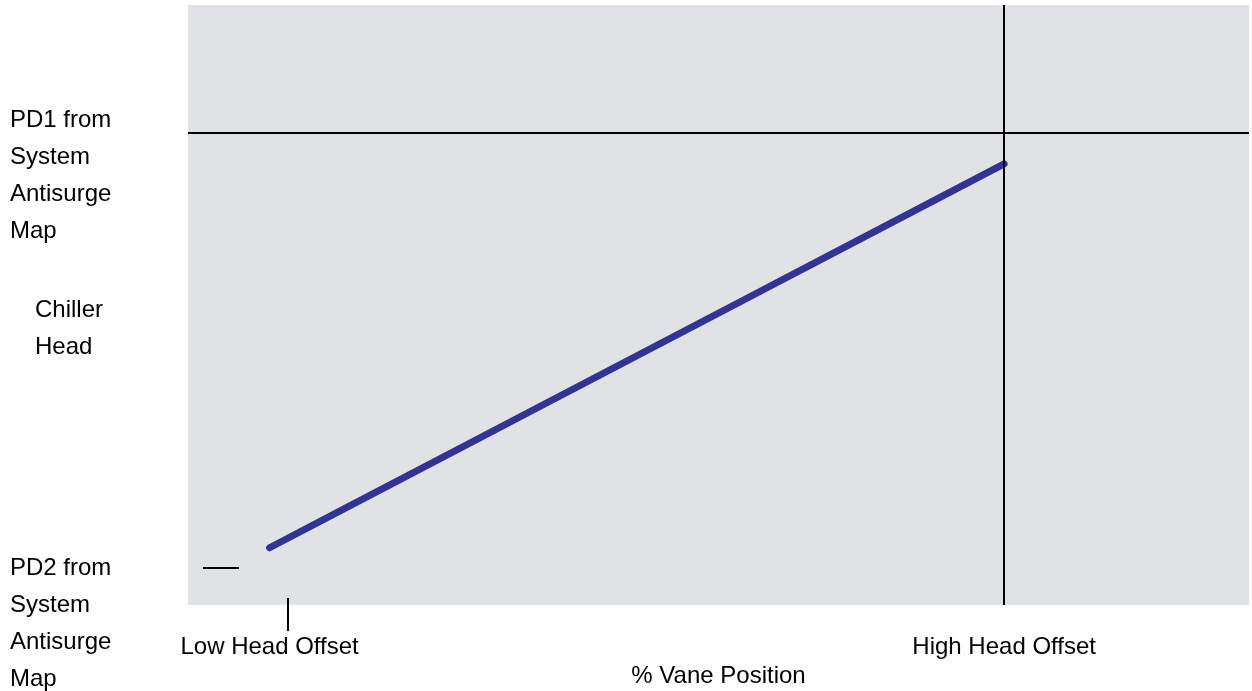 This screenshot has width=1252, height=691. Describe the element at coordinates (718, 674) in the screenshot. I see `x-axis-title: % Vane Position` at that location.